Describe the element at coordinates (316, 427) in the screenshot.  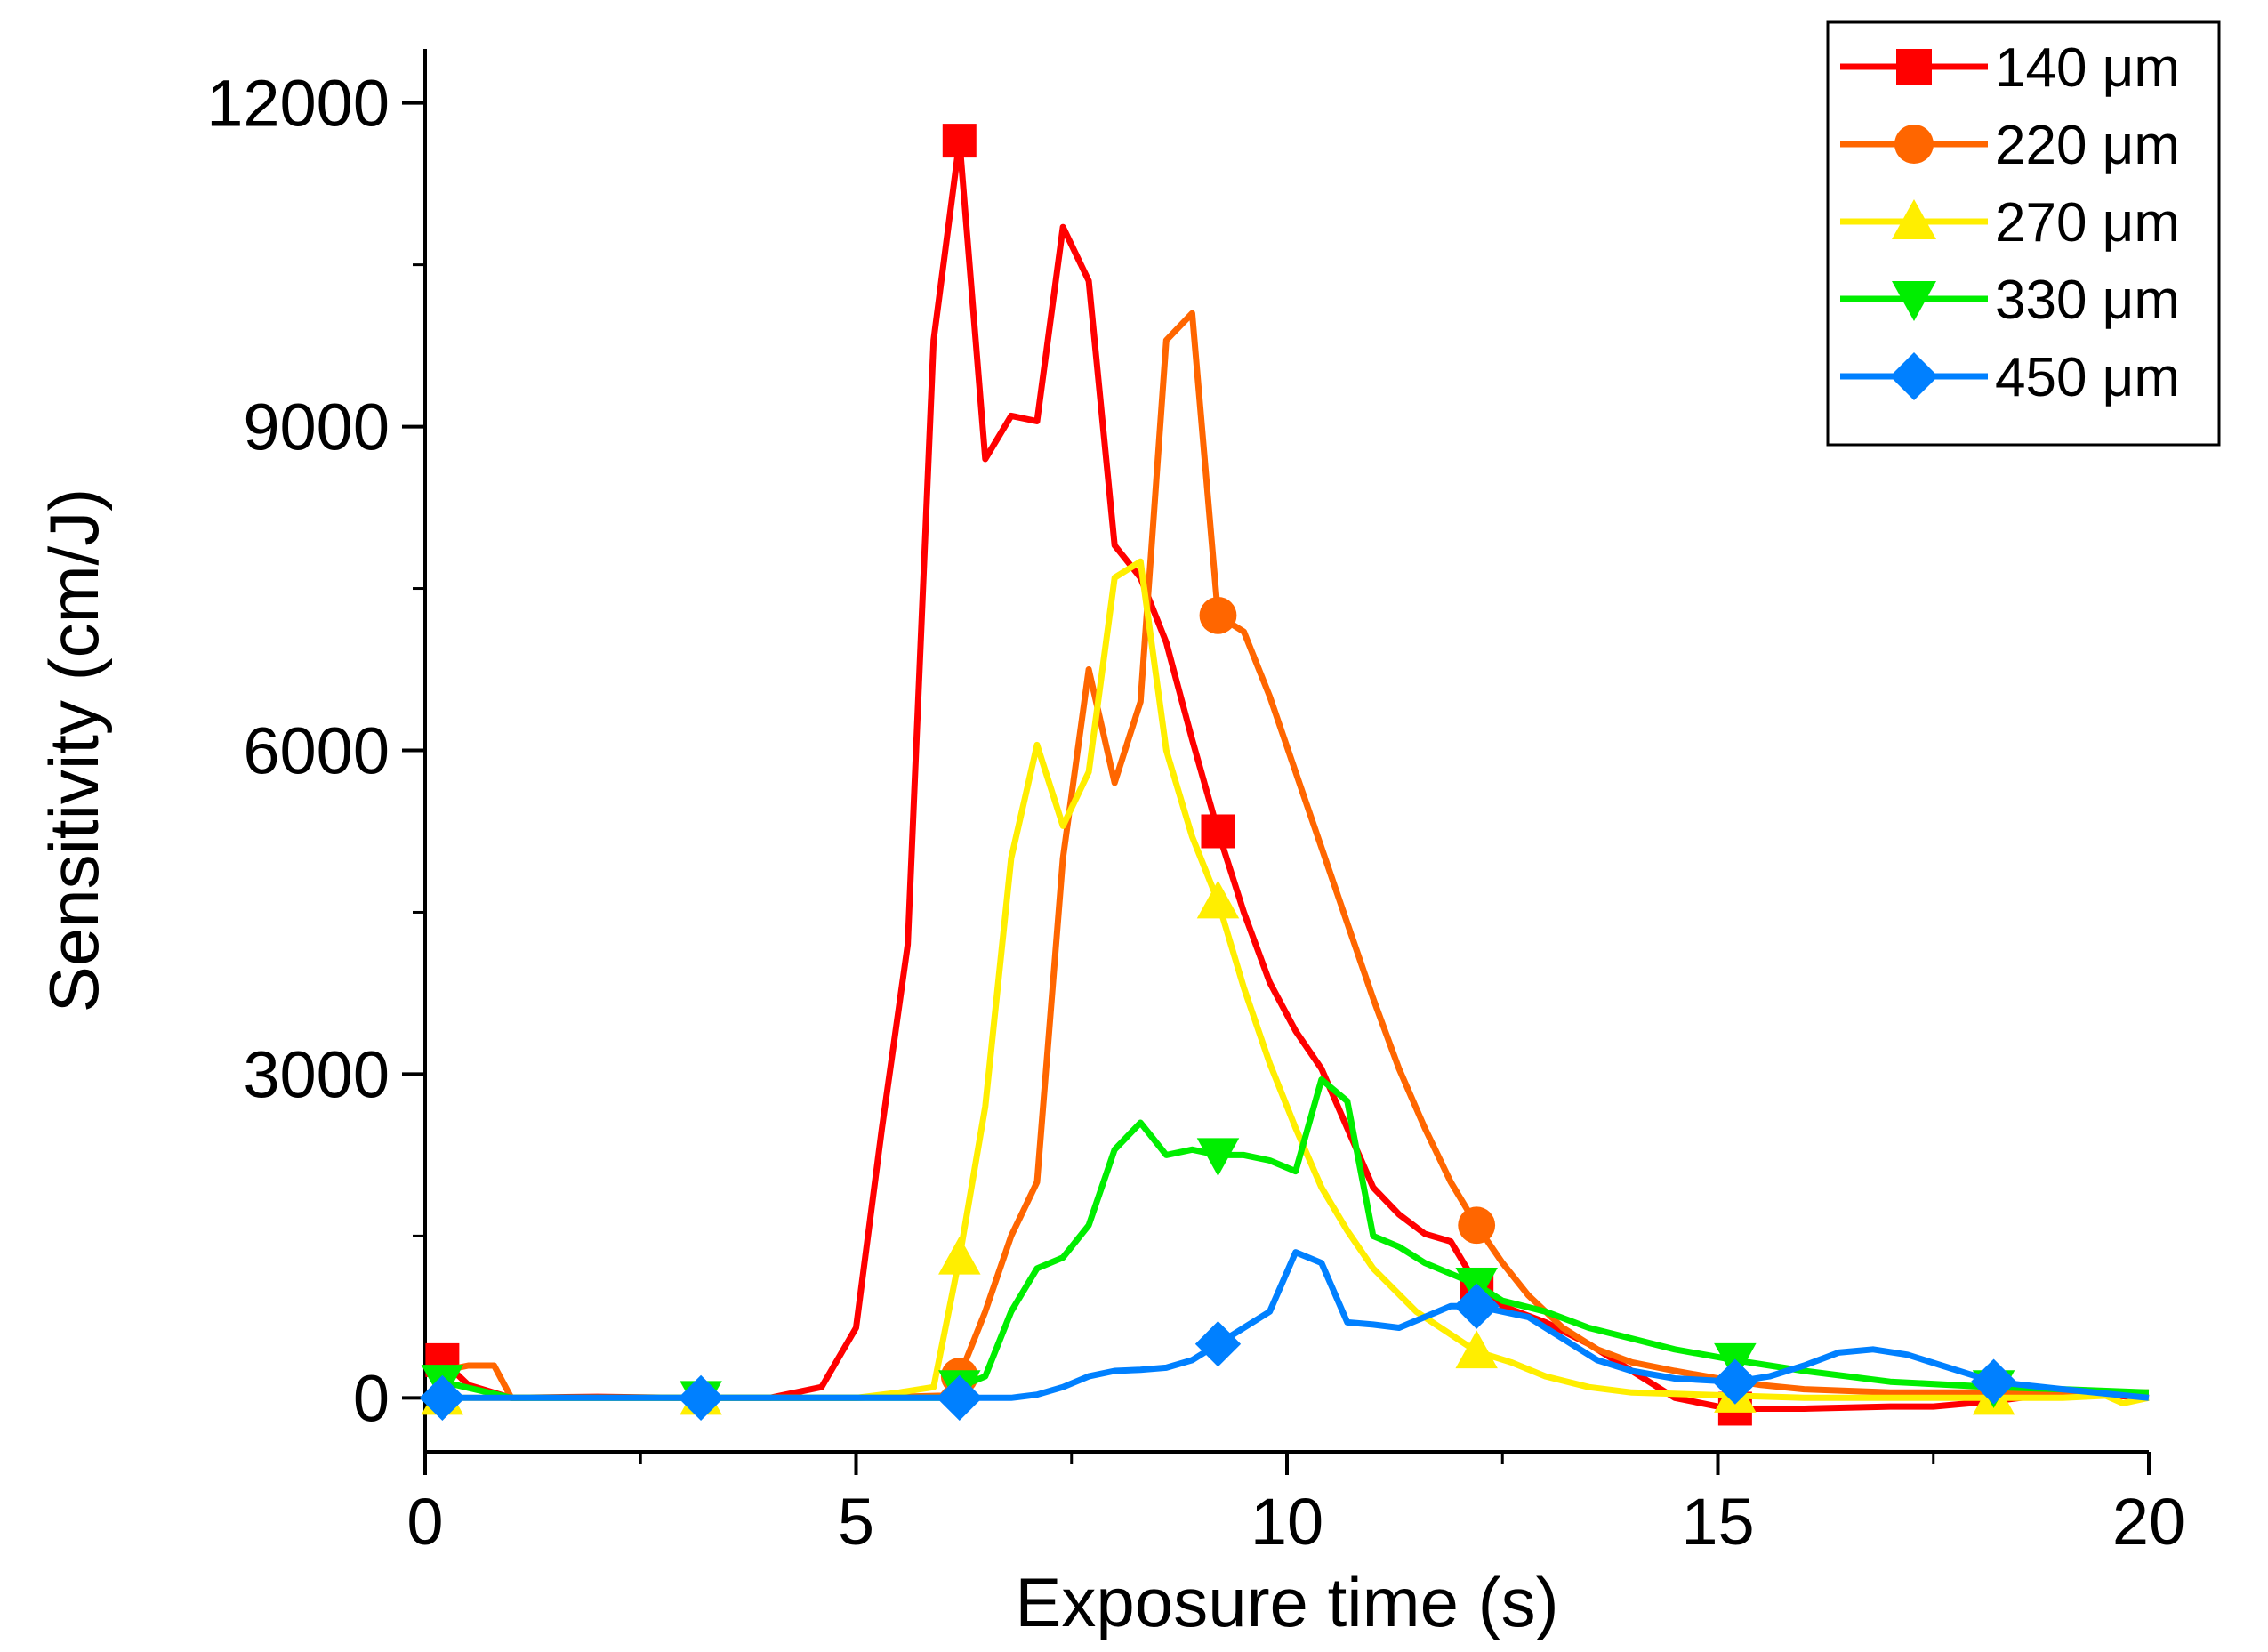
I see `y-tick-label: 9000` at that location.